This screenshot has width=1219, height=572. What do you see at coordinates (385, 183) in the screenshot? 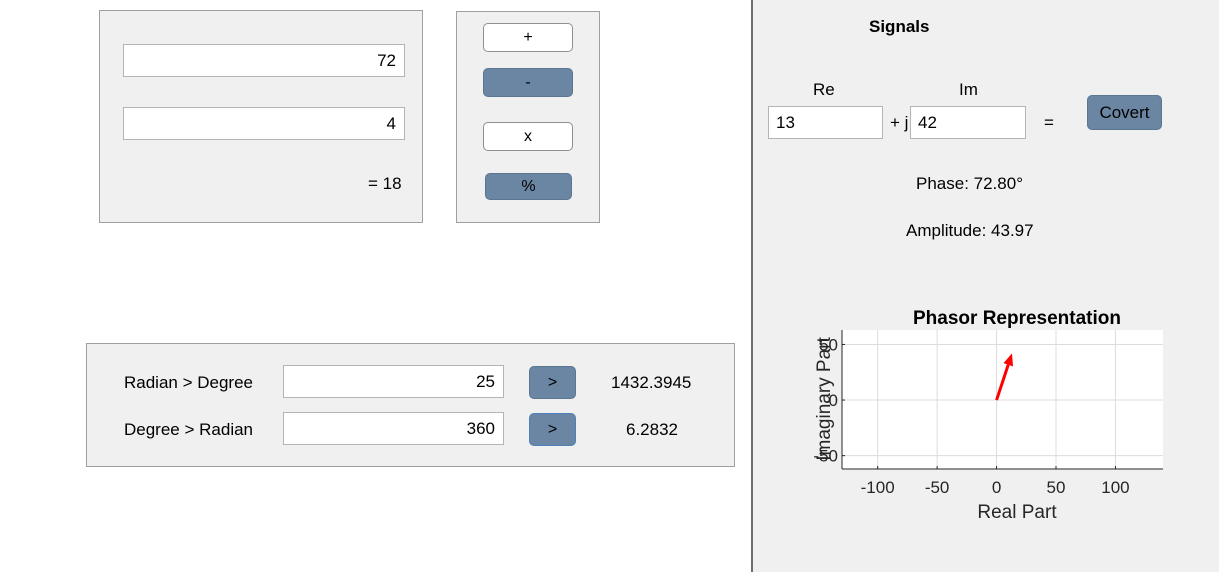
I see `calc-result: = 18` at bounding box center [385, 183].